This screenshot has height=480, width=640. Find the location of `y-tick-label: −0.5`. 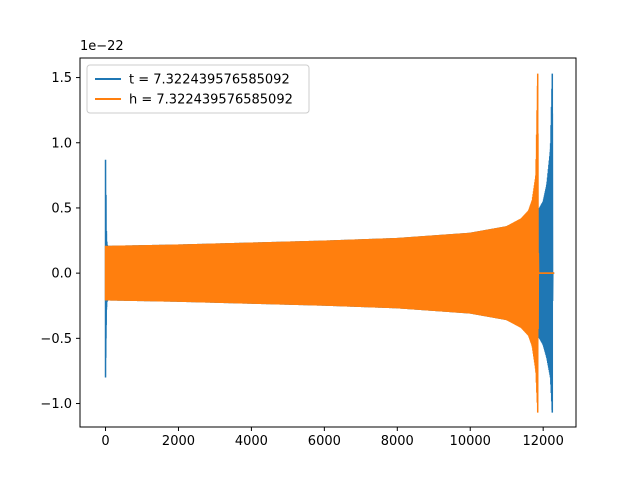

y-tick-label: −0.5 is located at coordinates (56, 339).